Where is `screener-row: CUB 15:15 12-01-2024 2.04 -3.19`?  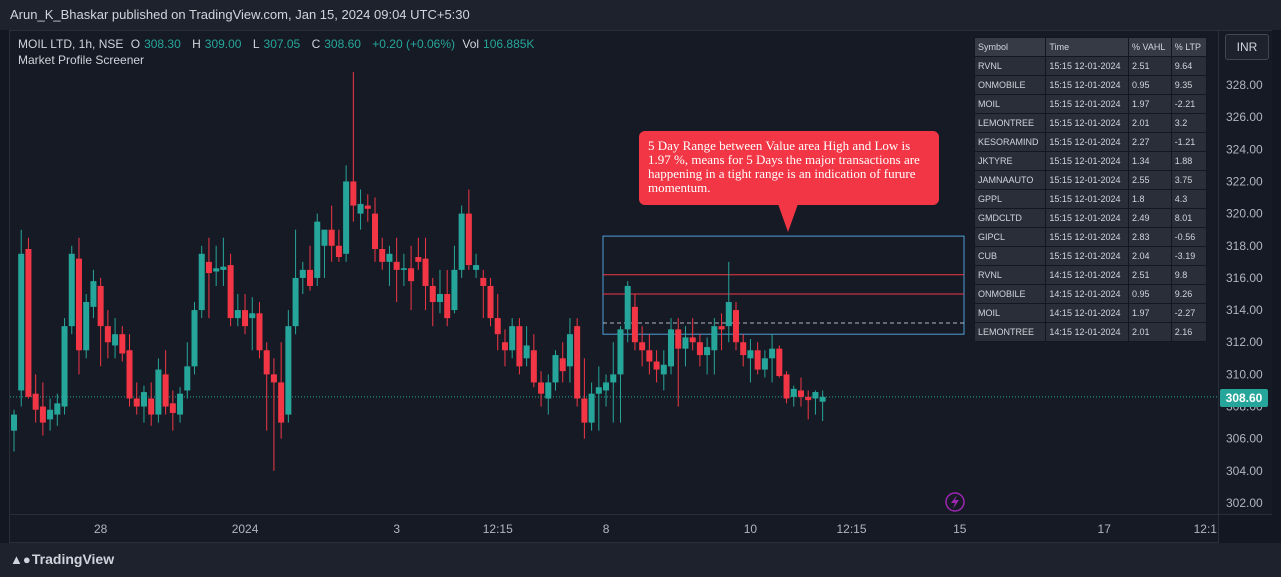
screener-row: CUB 15:15 12-01-2024 2.04 -3.19 is located at coordinates (1090, 256).